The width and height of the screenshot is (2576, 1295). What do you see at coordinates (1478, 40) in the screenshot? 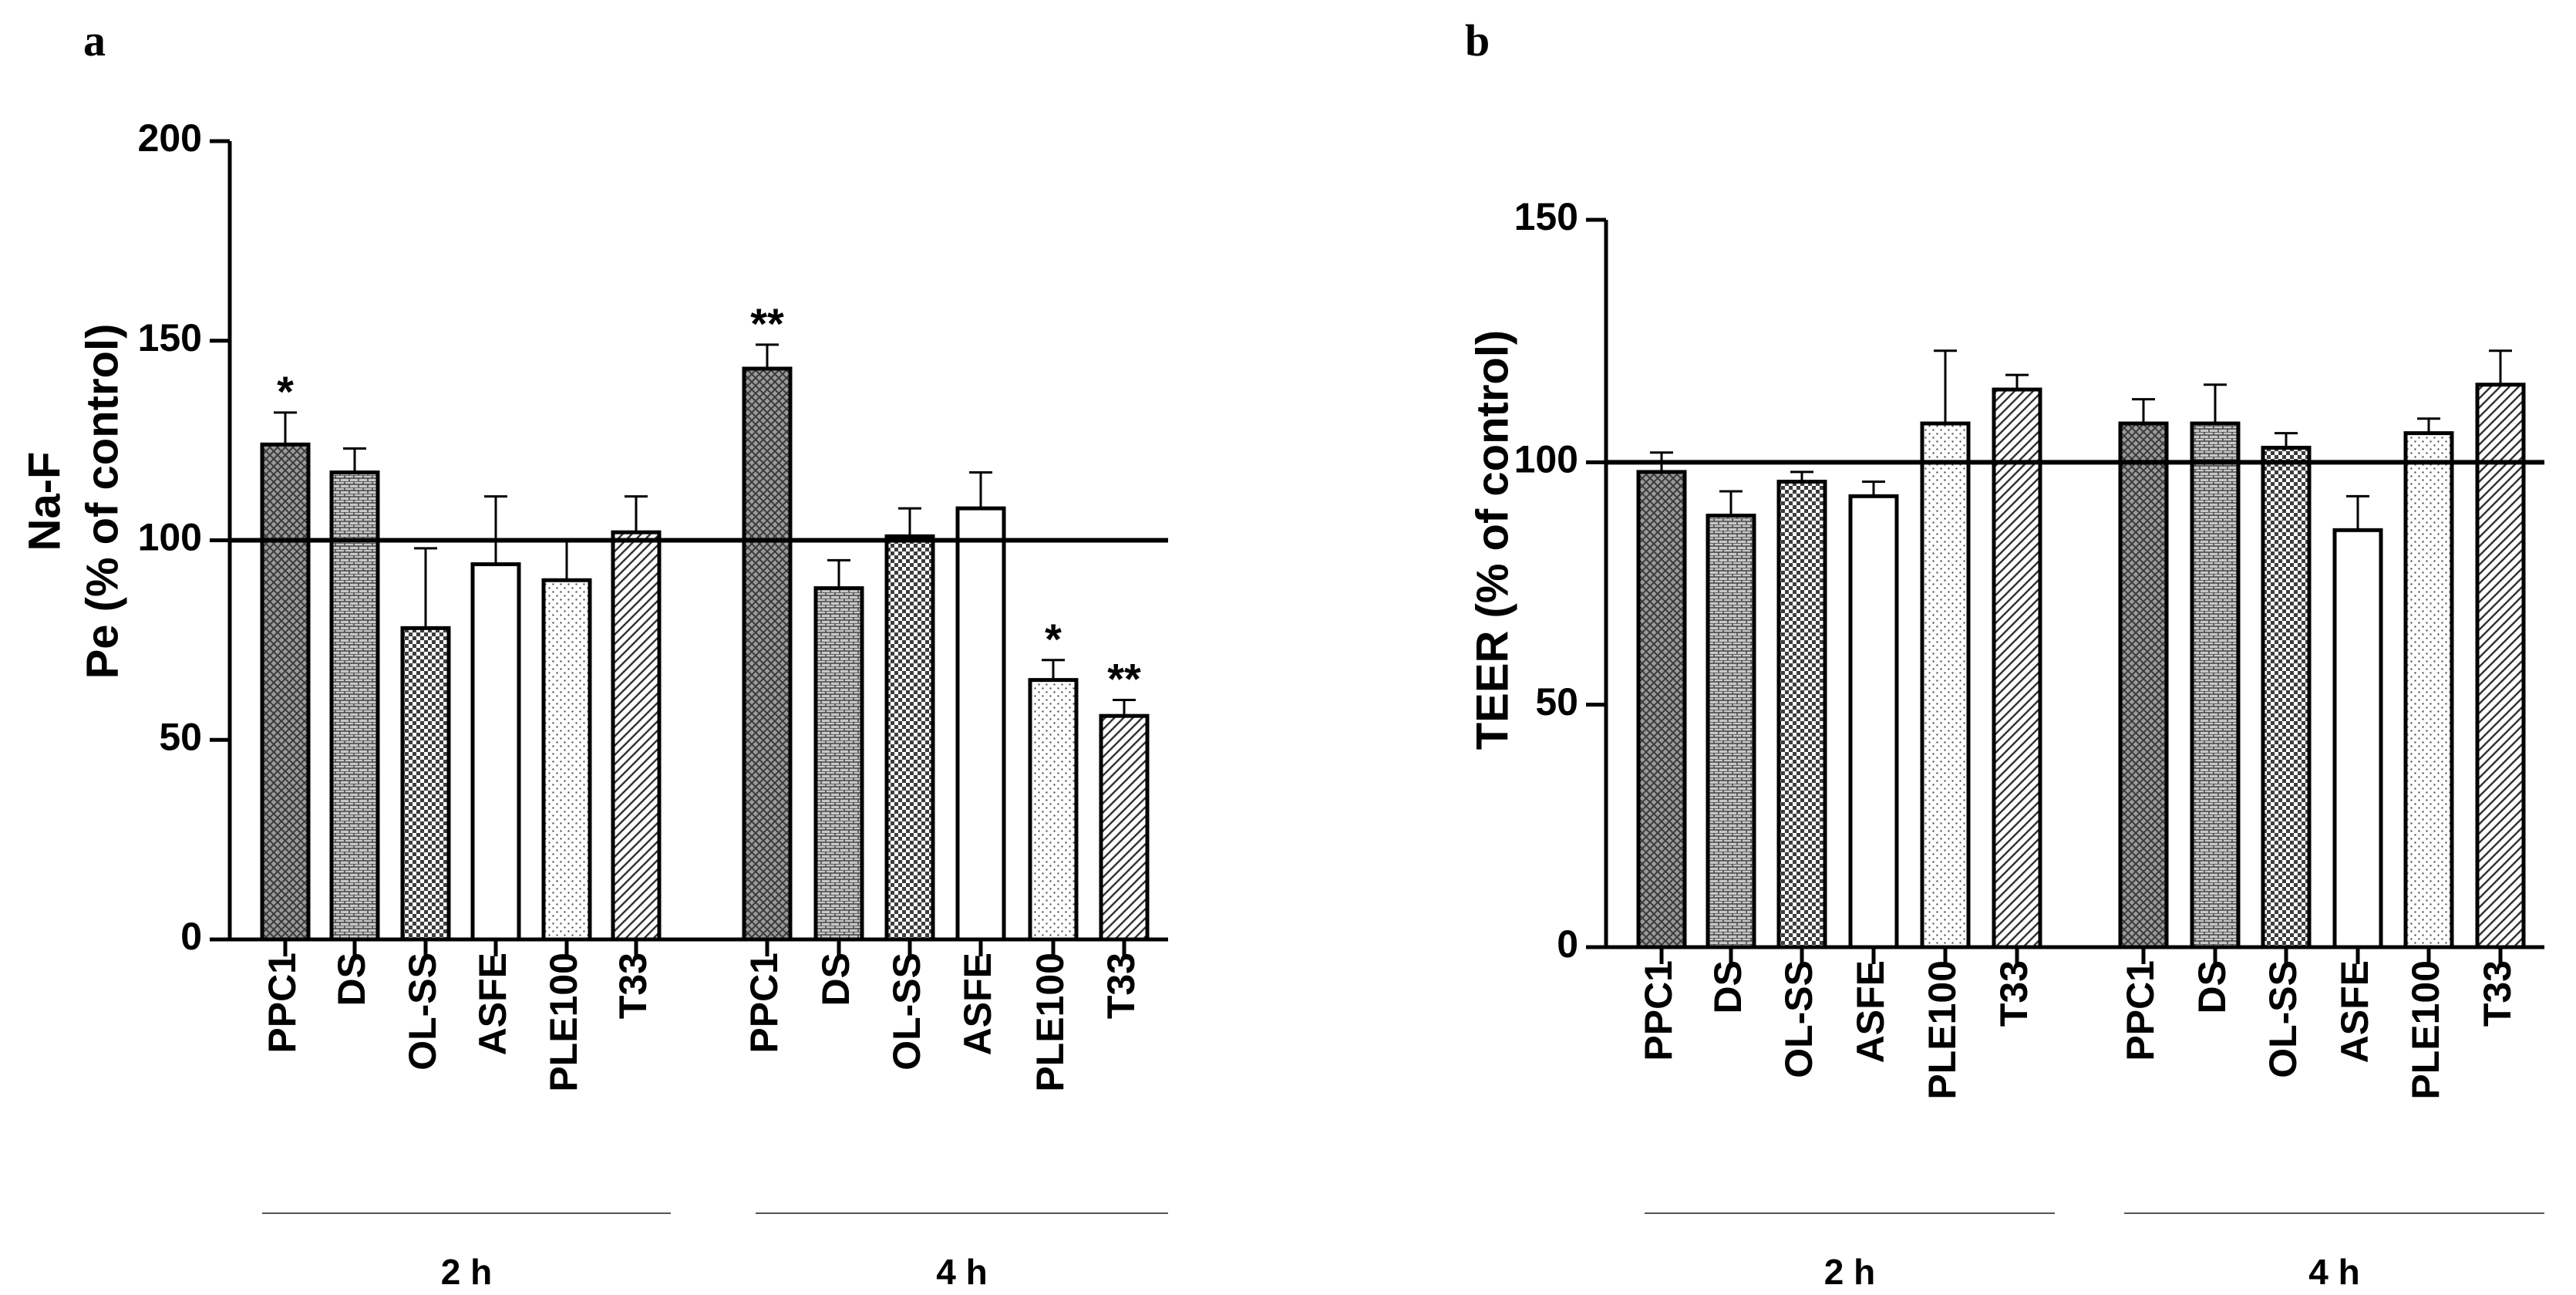
I see `panel-label: b` at bounding box center [1478, 40].